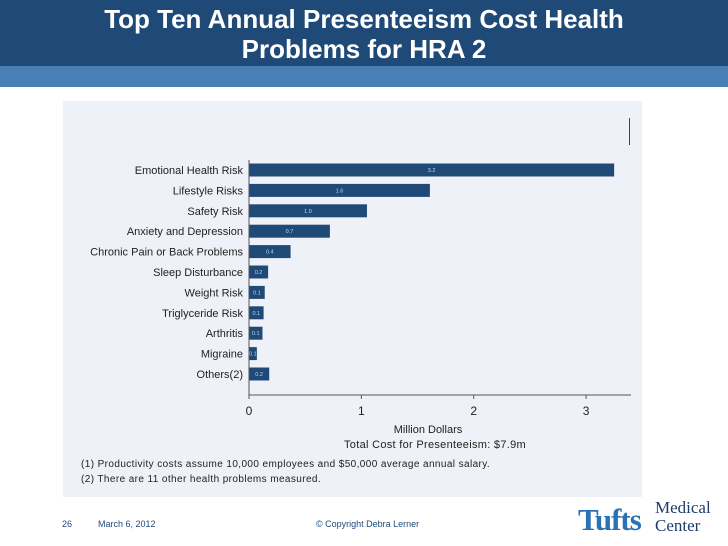 This screenshot has width=728, height=546. Describe the element at coordinates (225, 334) in the screenshot. I see `category-label: Arthritis` at that location.